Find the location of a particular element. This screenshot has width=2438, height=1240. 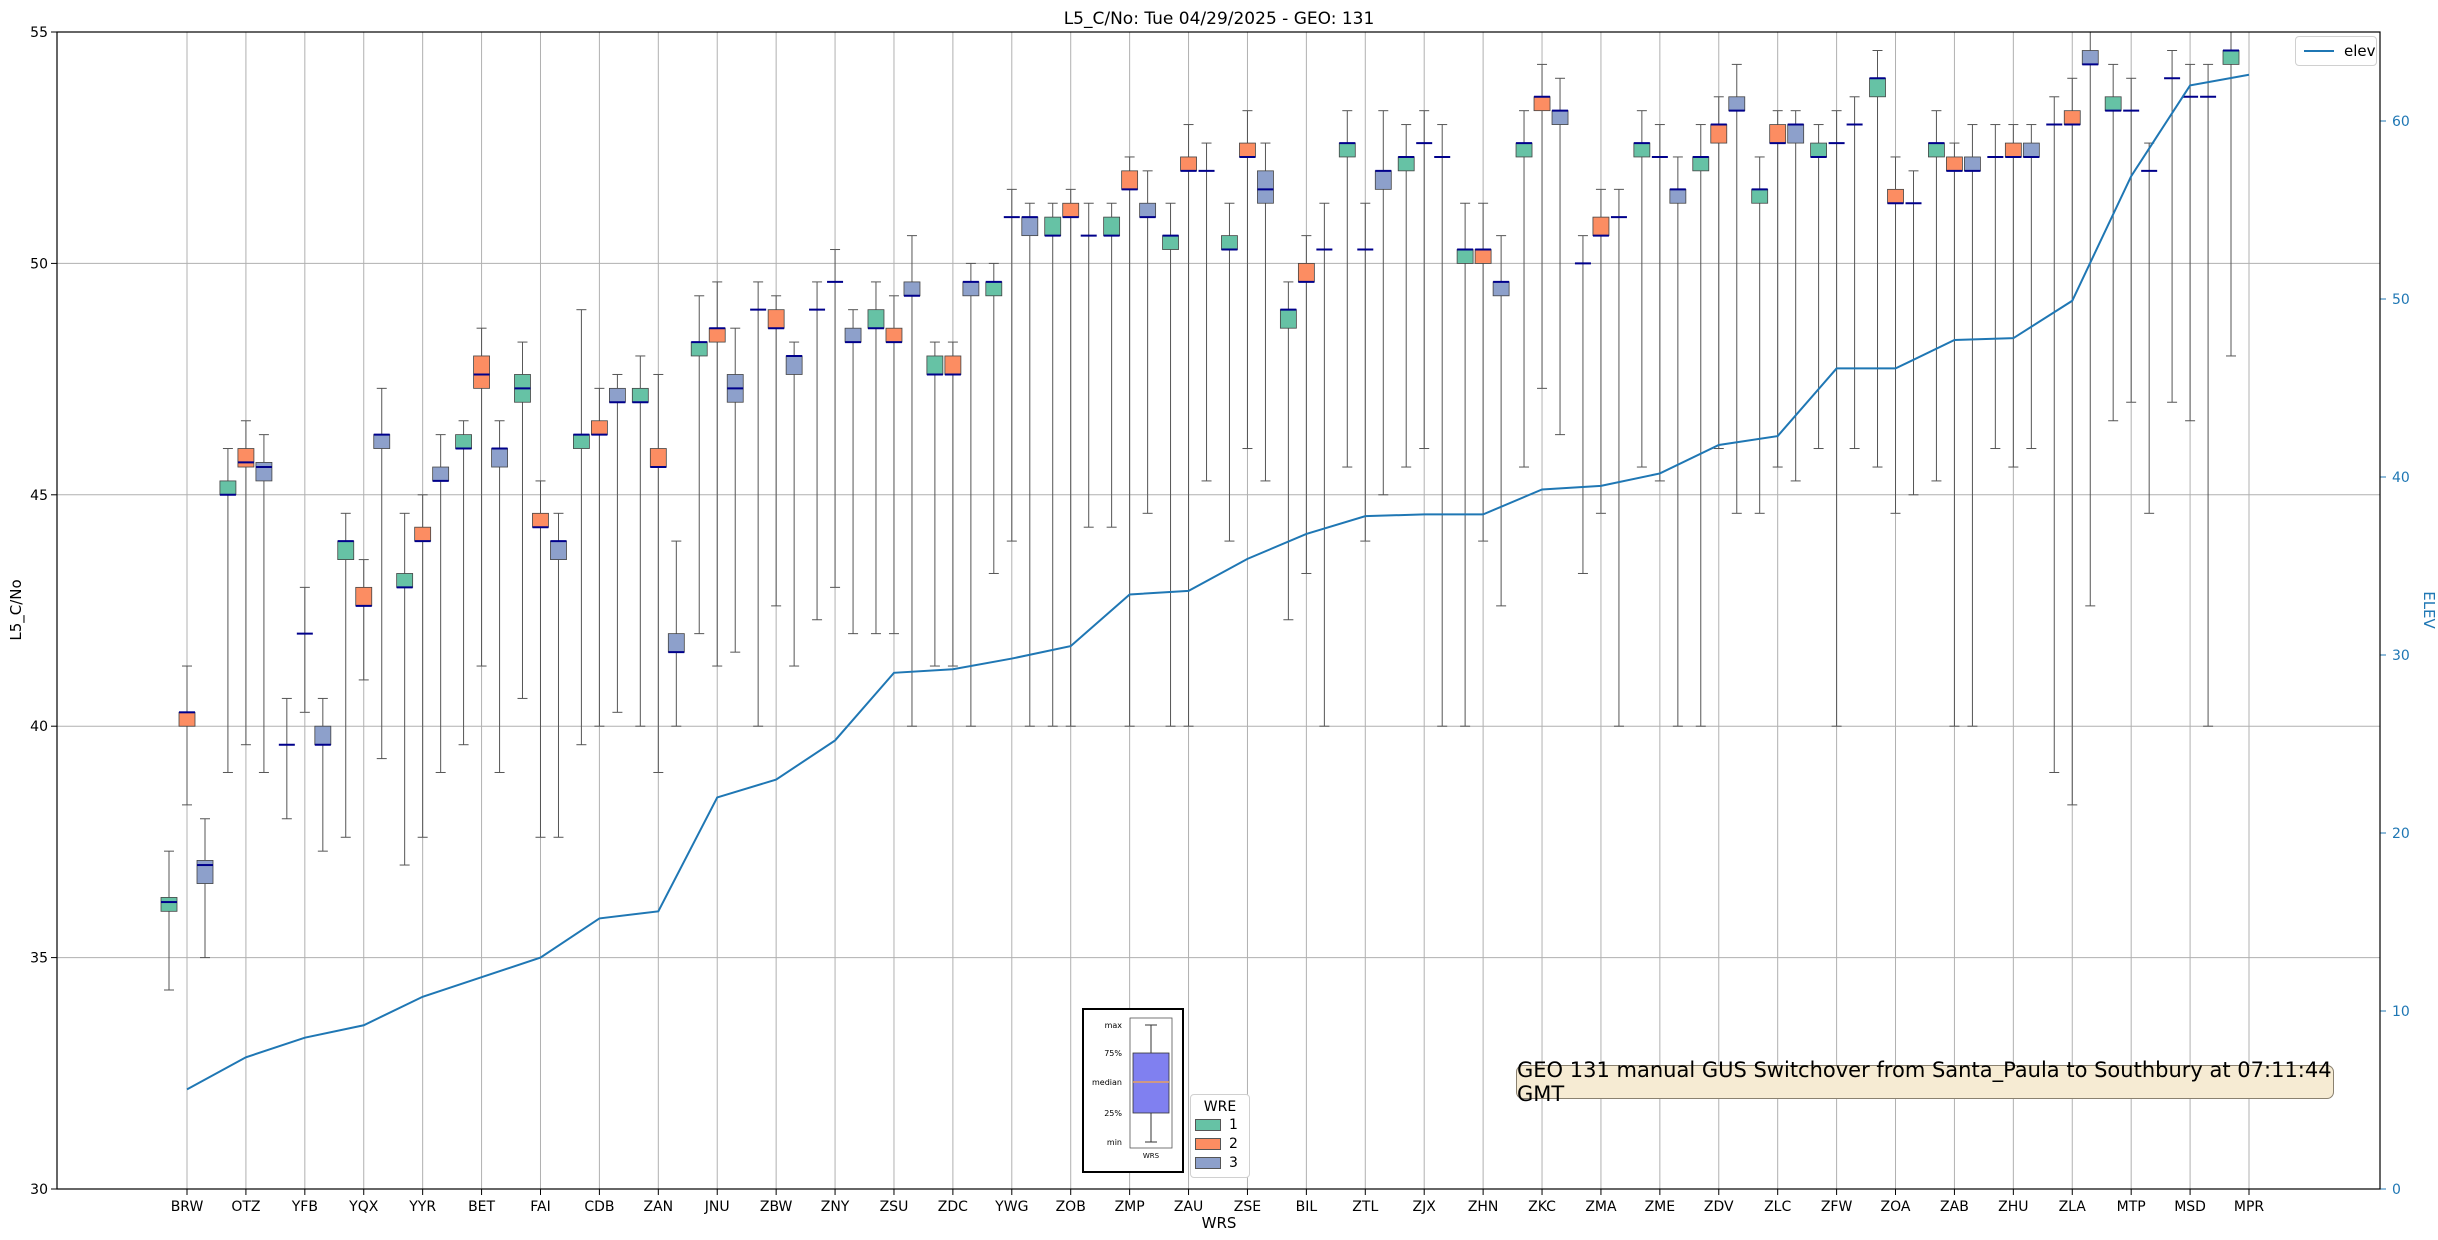

box-BIL-wre2 is located at coordinates (1306, 404).